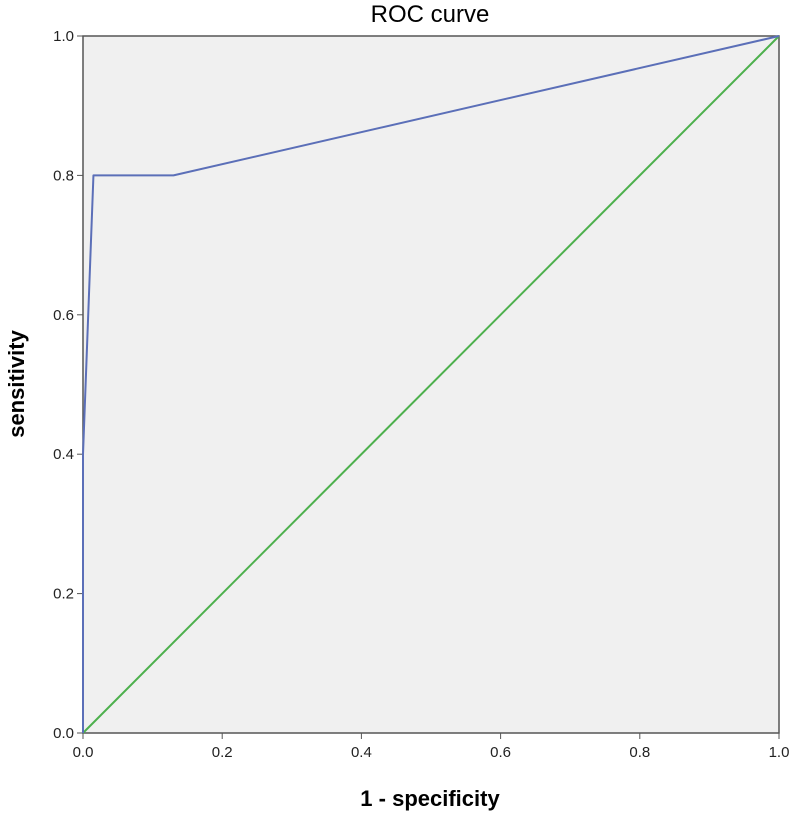 The image size is (798, 816). What do you see at coordinates (68, 385) in the screenshot?
I see `y-axis-ticks: 0.0 0.2 0.4 0.6 0.8 1.0` at bounding box center [68, 385].